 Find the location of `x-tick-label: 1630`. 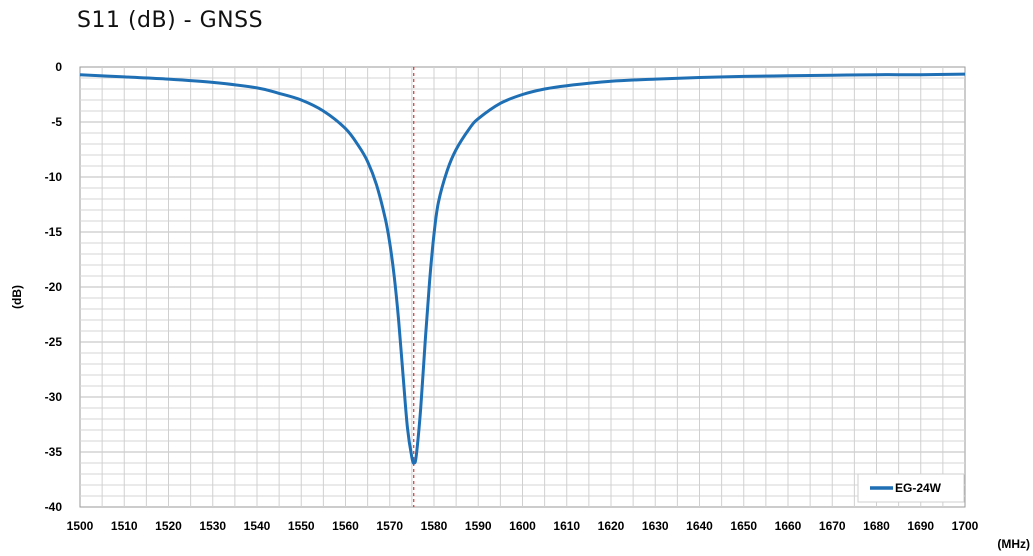

x-tick-label: 1630 is located at coordinates (655, 526).